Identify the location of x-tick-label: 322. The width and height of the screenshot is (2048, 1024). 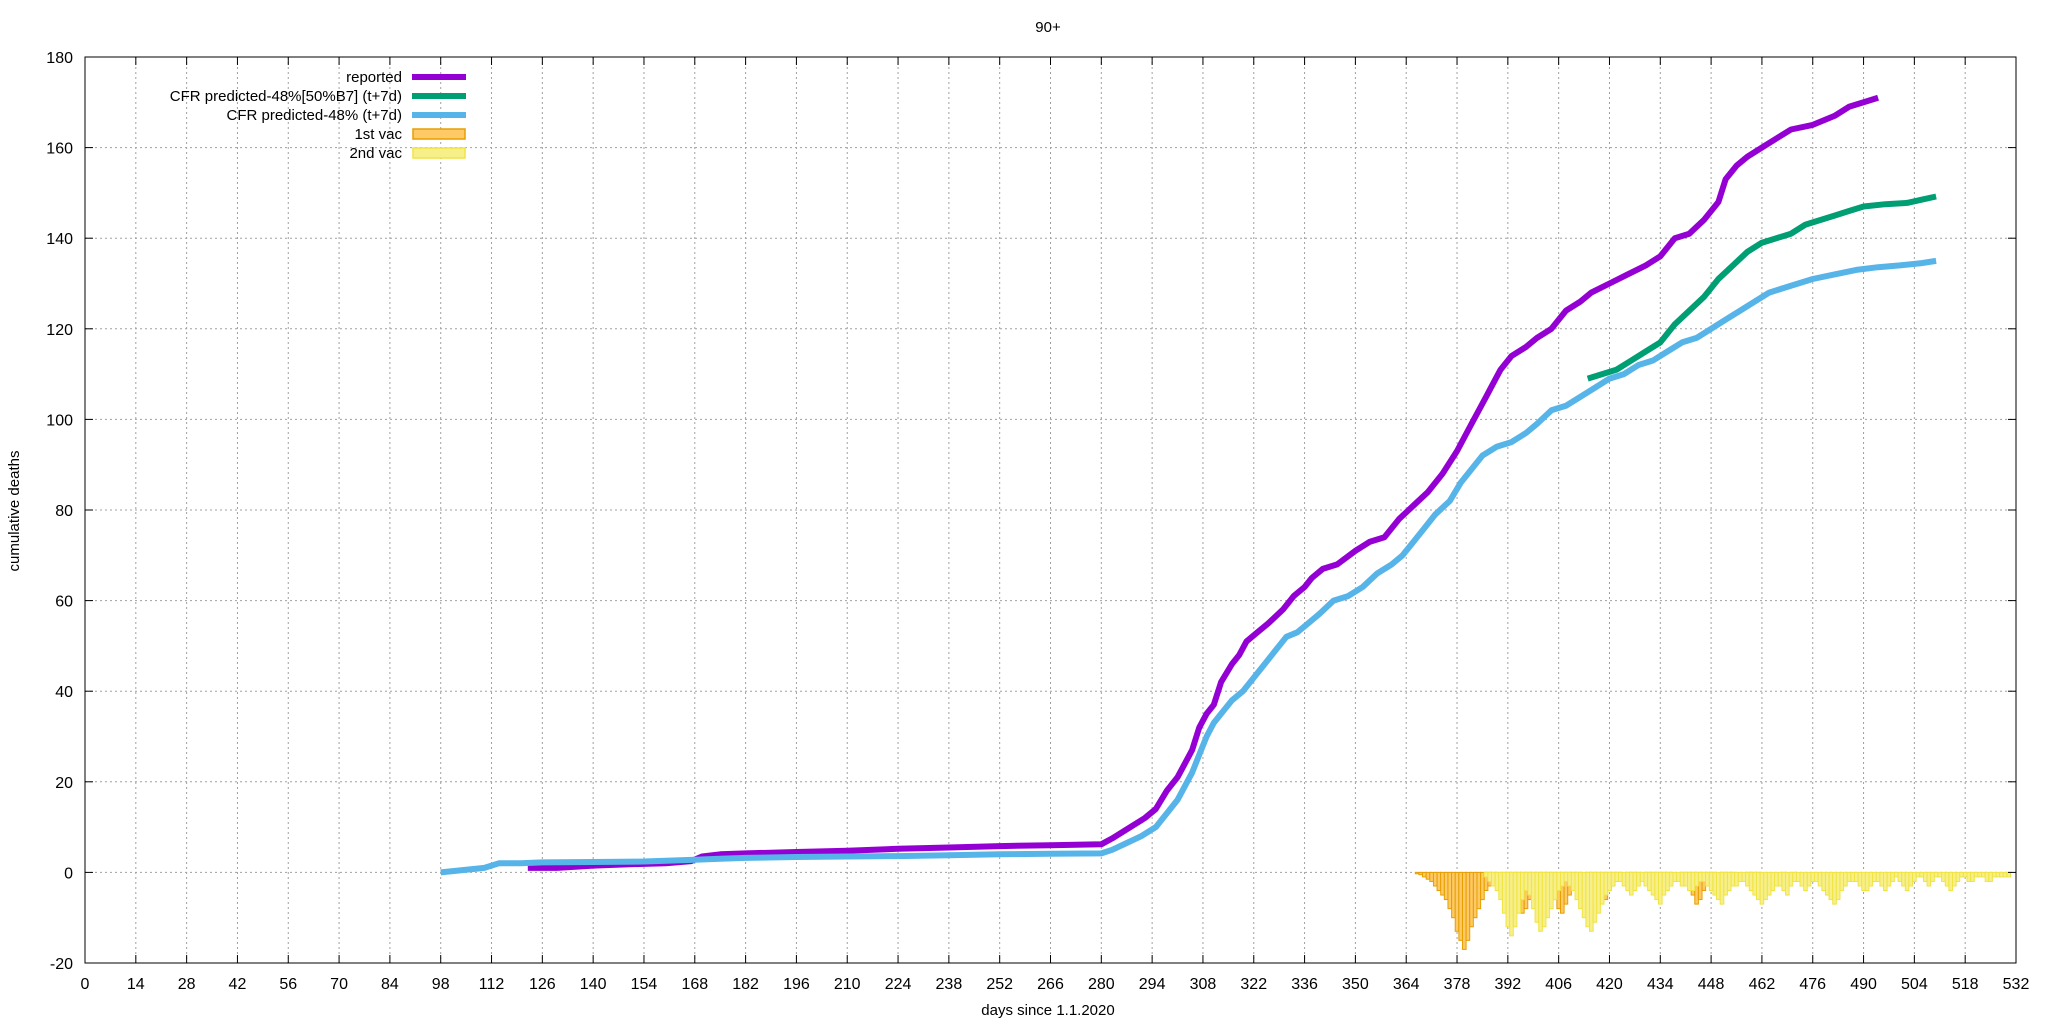
(1253, 984).